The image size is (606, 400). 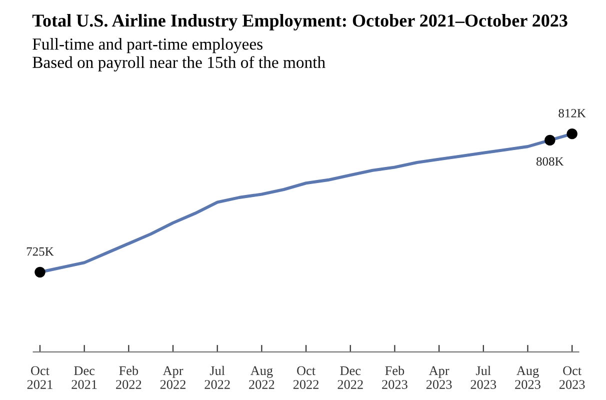 I want to click on x-tick-label: Apr 2023, so click(x=439, y=377).